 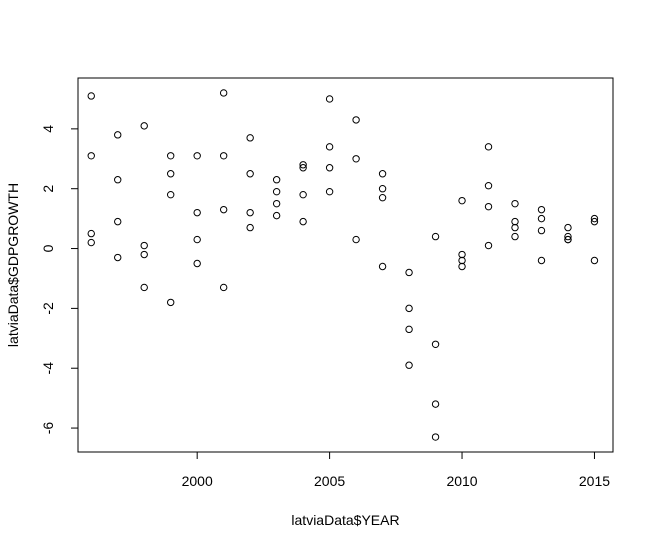 What do you see at coordinates (48, 308) in the screenshot?
I see `y-tick-label: -2` at bounding box center [48, 308].